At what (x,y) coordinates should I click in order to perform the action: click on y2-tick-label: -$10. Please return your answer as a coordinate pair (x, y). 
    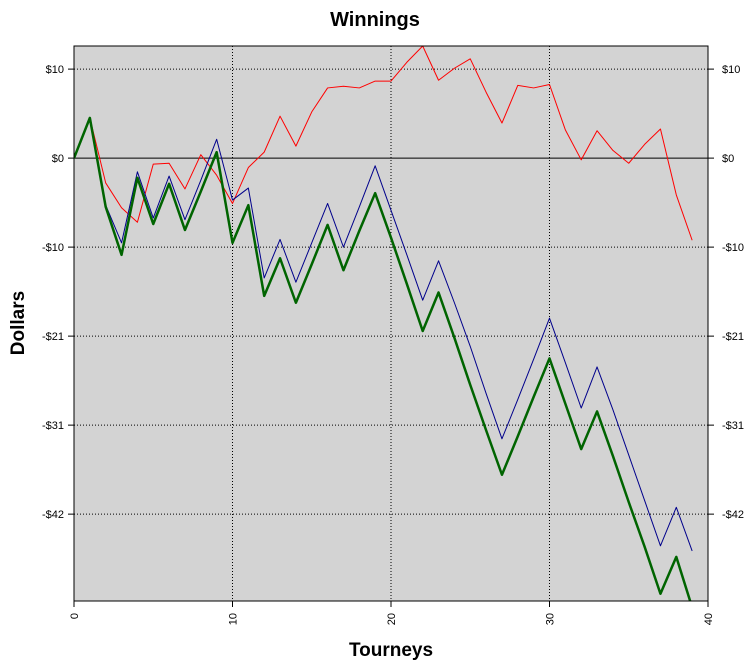
    Looking at the image, I should click on (733, 248).